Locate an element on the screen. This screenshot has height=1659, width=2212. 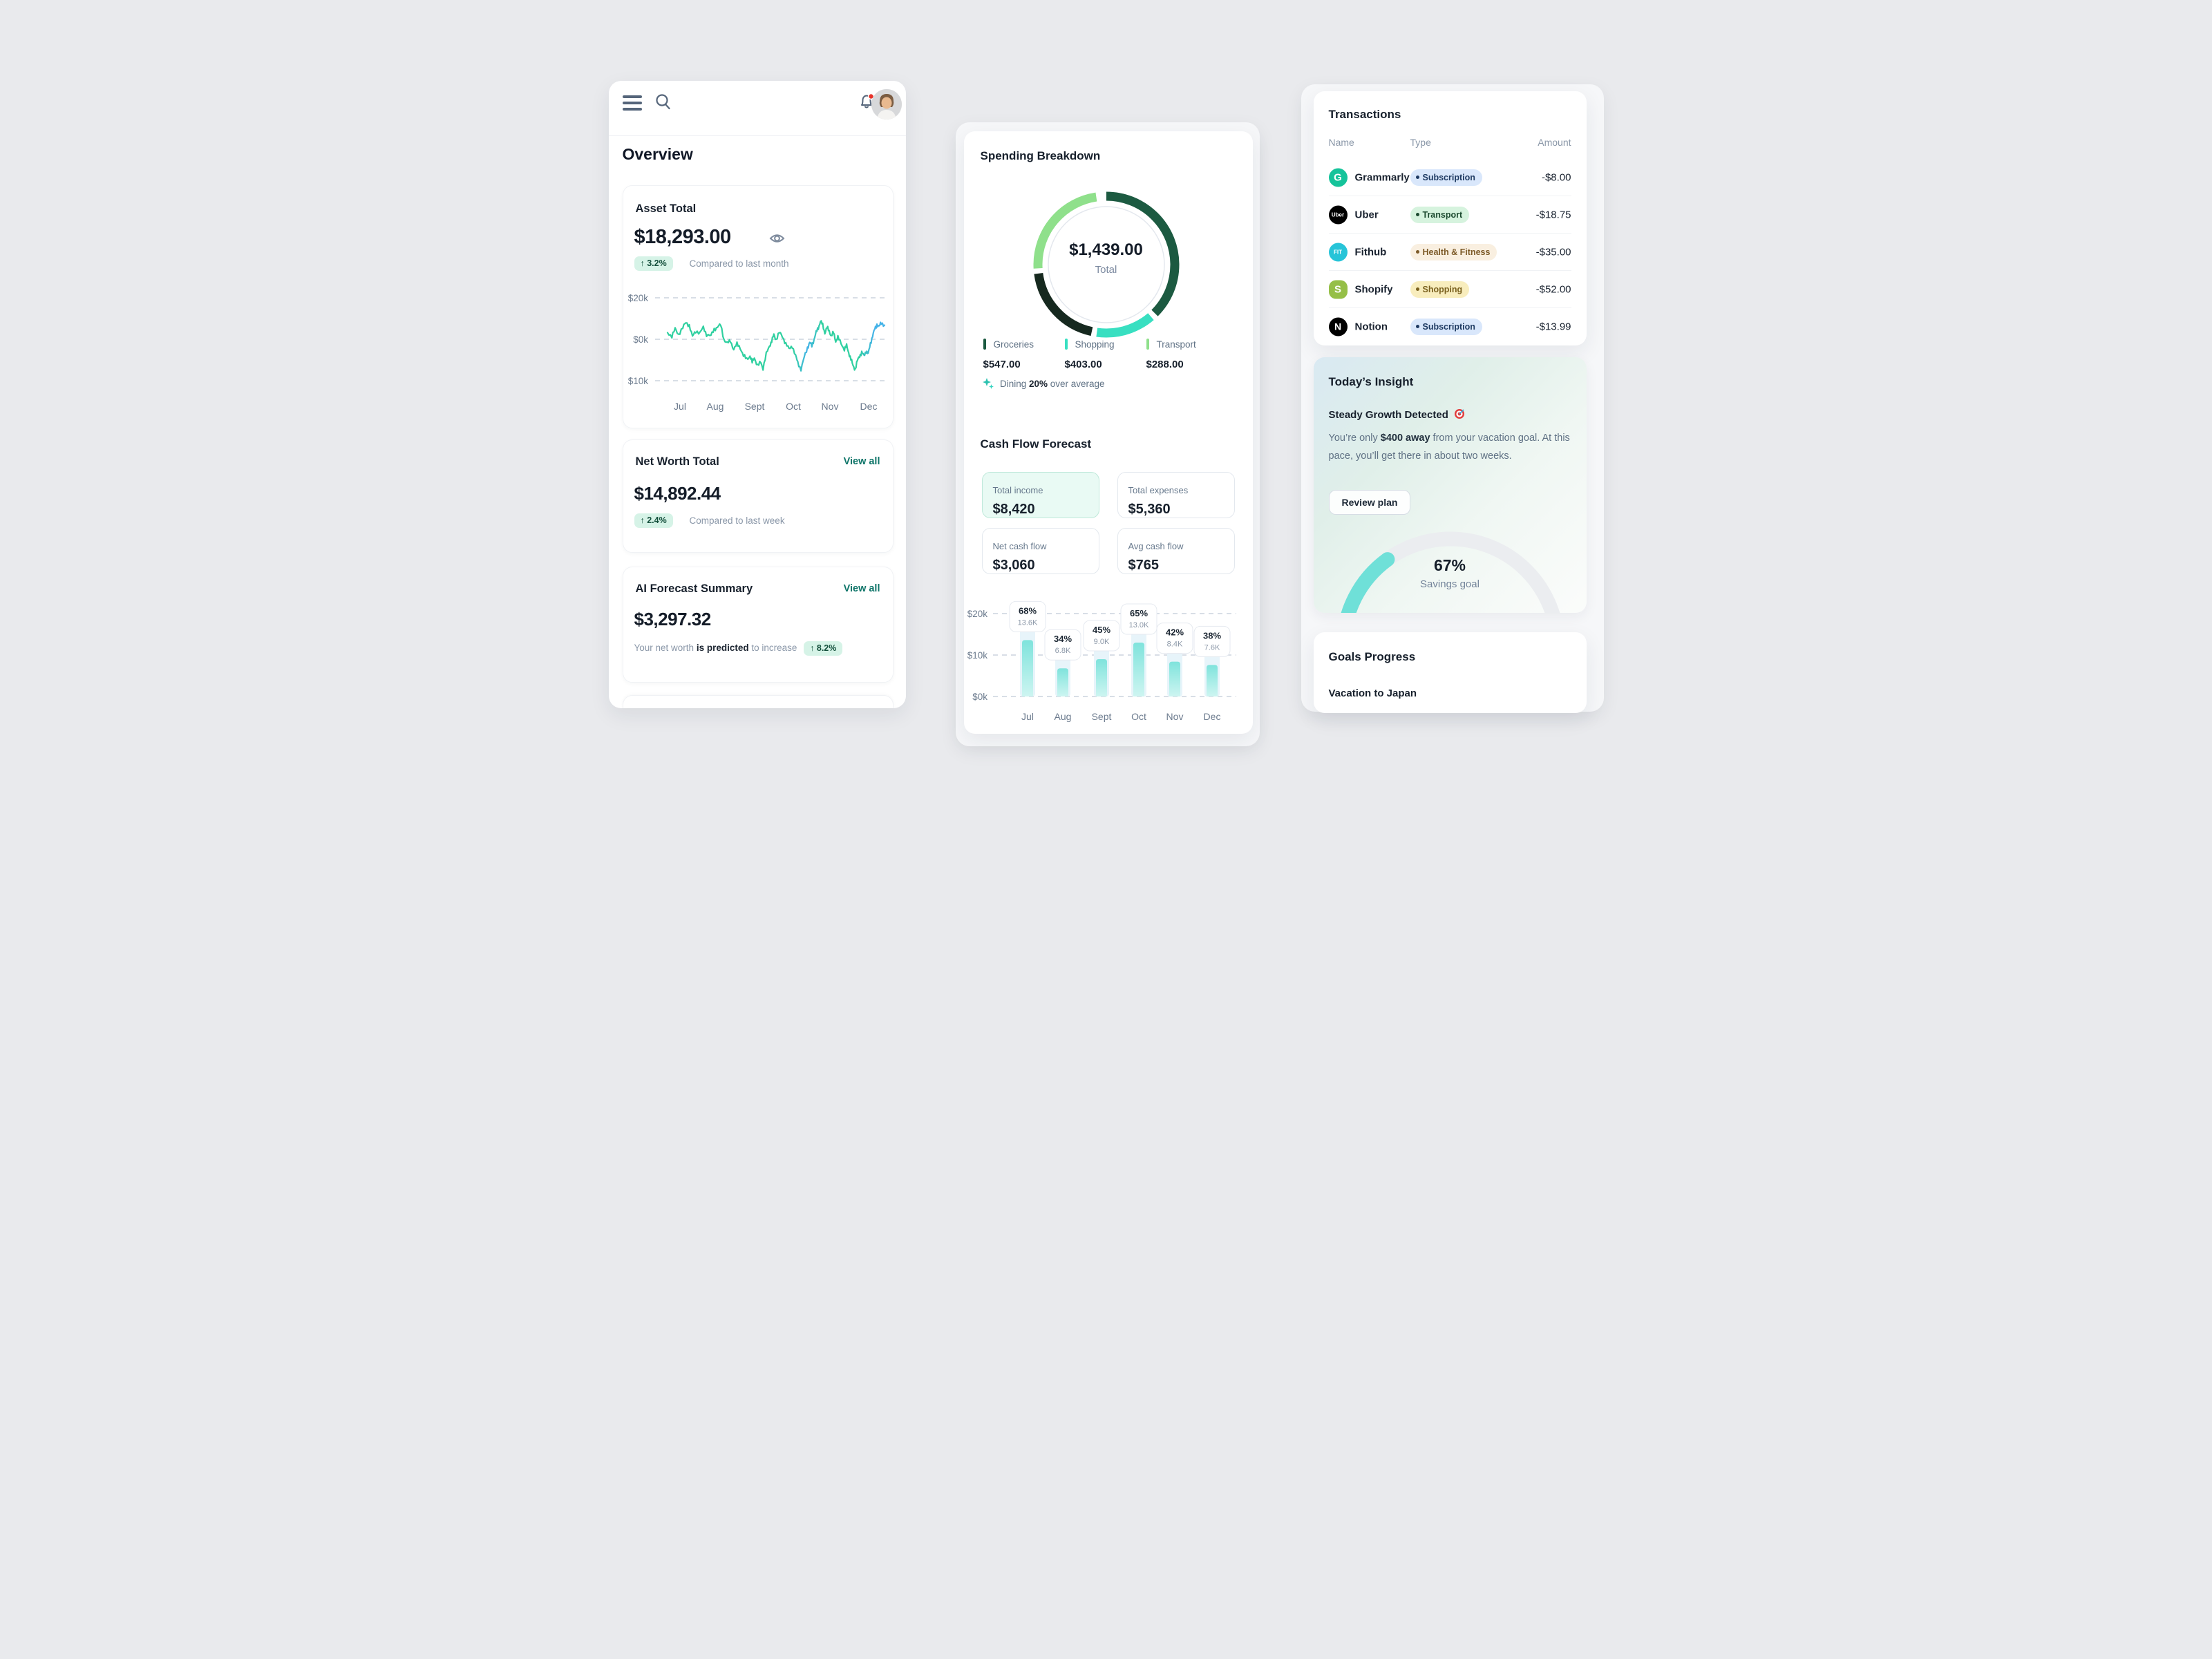
grammarly-icon: G is located at coordinates (1338, 177).